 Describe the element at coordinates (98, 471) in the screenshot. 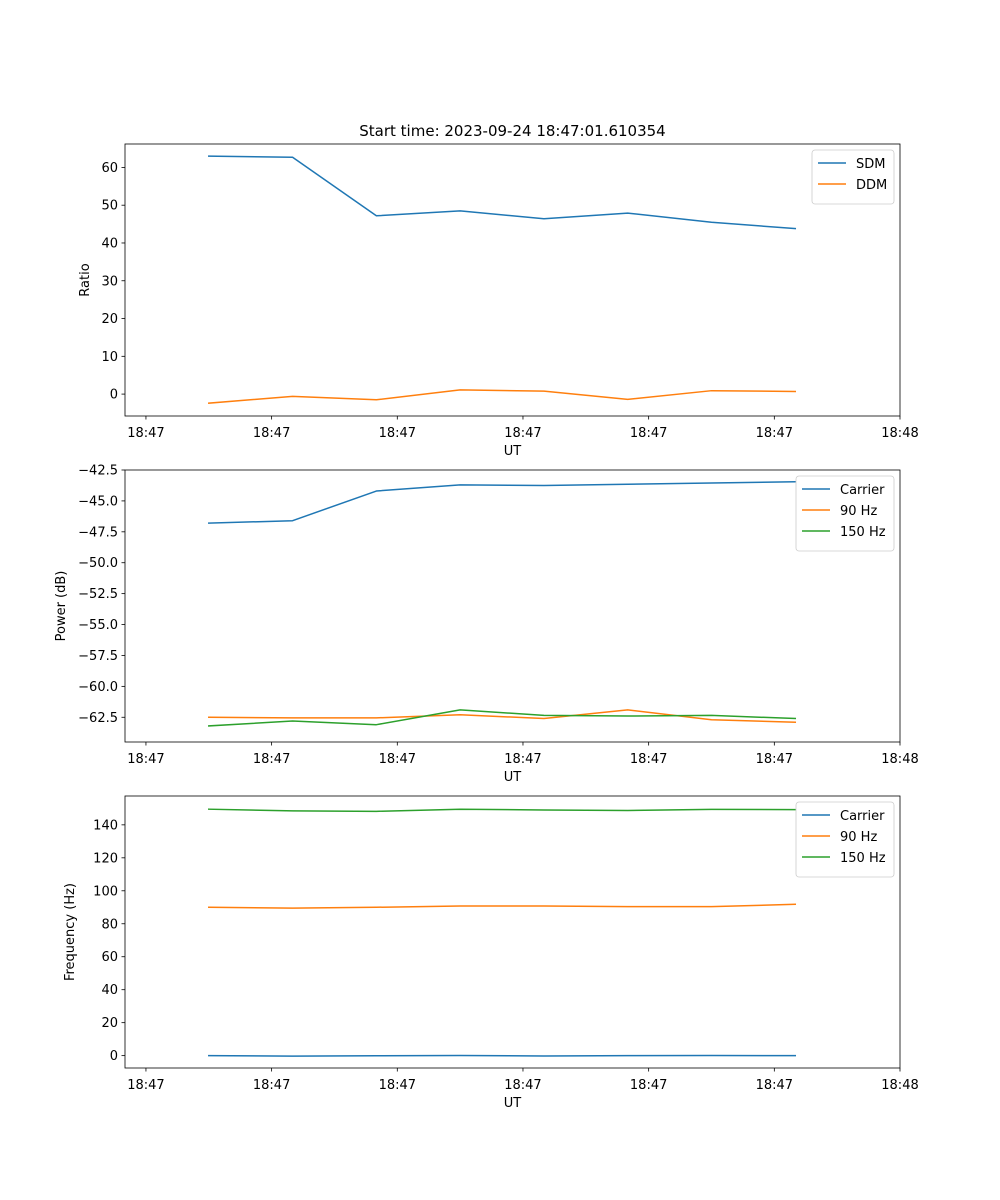

I see `power-y-tick-label: −42.5` at that location.